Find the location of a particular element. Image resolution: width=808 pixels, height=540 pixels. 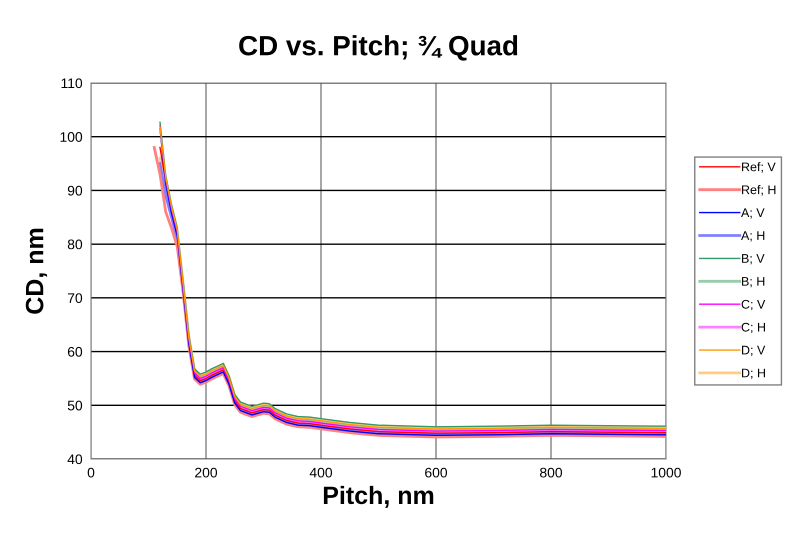

legend-label: D; H is located at coordinates (753, 373).